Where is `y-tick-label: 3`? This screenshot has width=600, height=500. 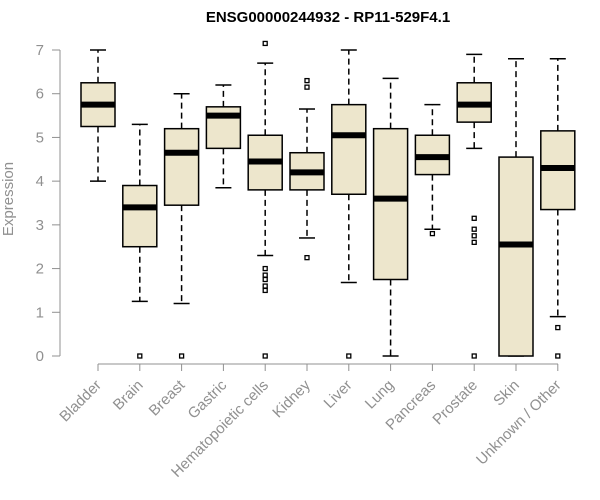 y-tick-label: 3 is located at coordinates (40, 225).